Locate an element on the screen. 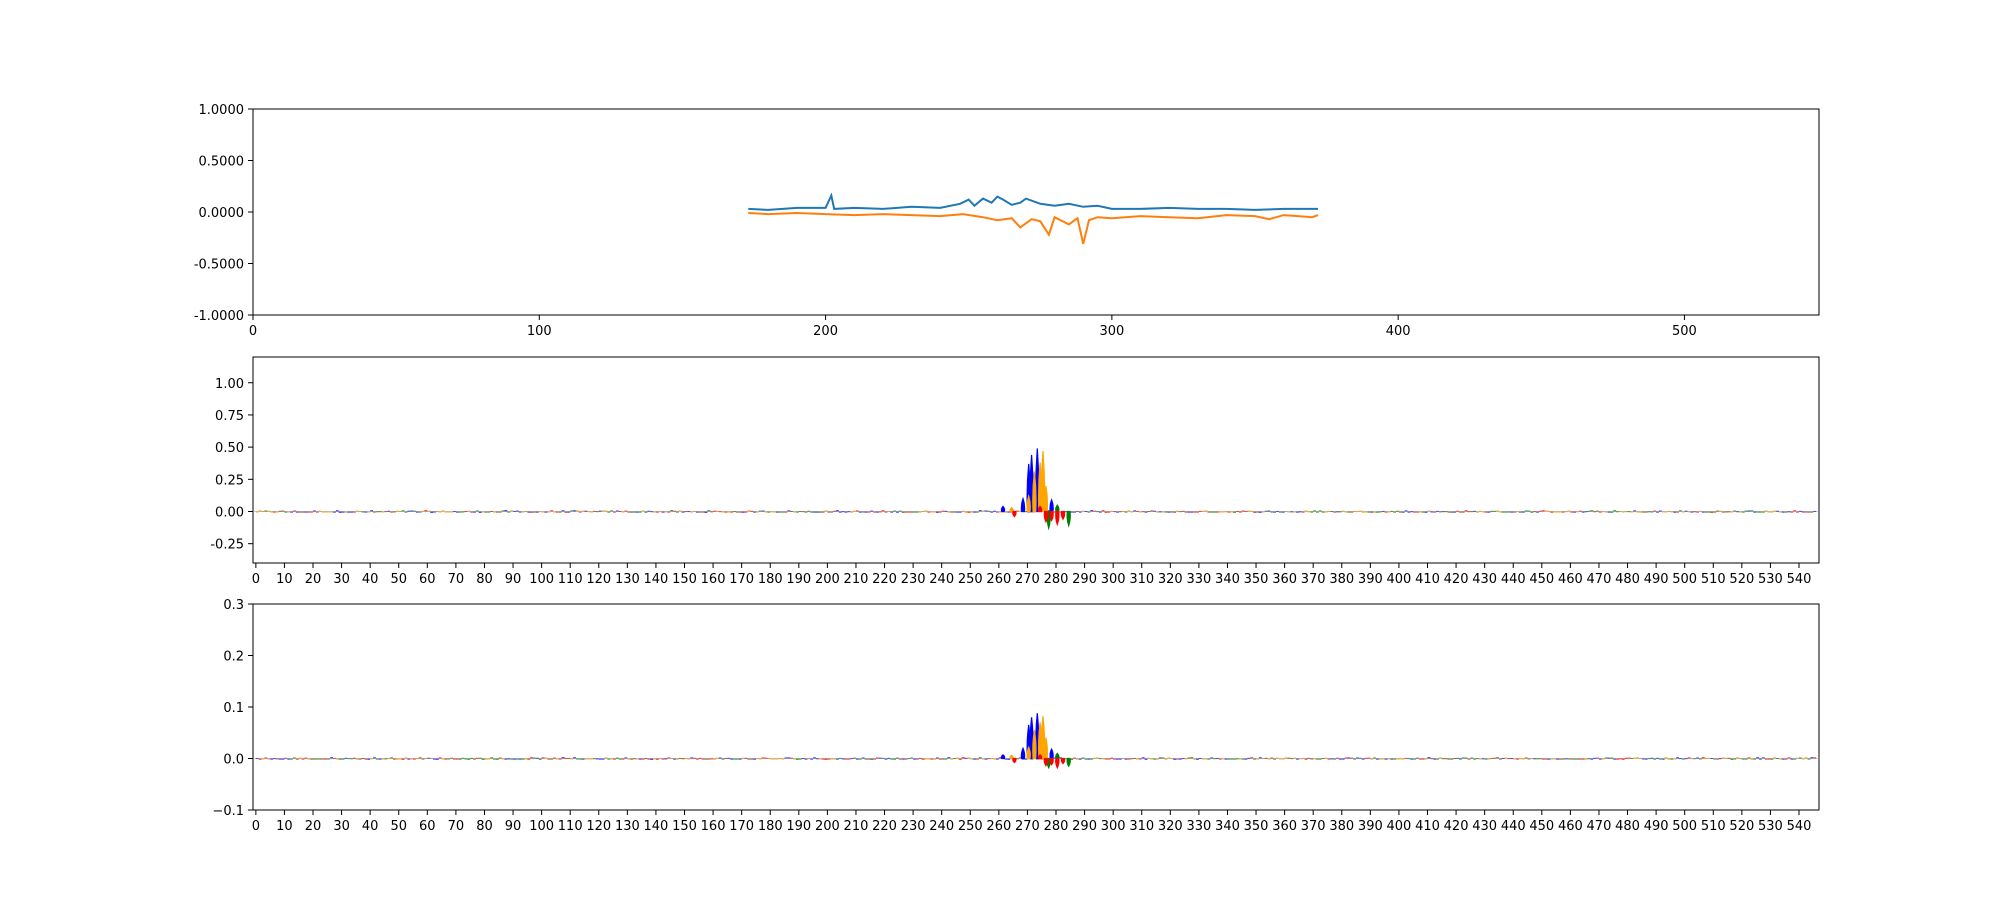 The width and height of the screenshot is (2000, 900). x-tick-label: 200 is located at coordinates (827, 579).